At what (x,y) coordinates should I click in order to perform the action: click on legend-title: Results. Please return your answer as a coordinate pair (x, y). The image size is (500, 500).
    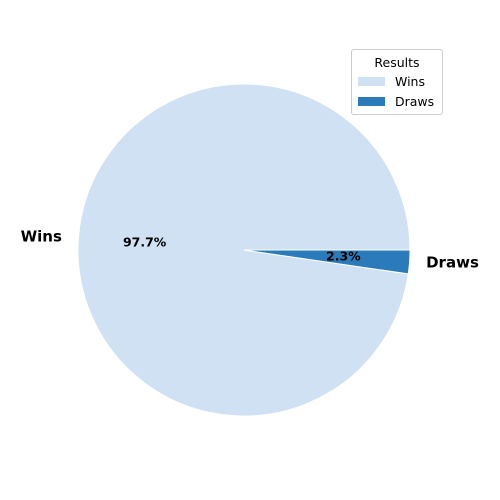
    Looking at the image, I should click on (397, 62).